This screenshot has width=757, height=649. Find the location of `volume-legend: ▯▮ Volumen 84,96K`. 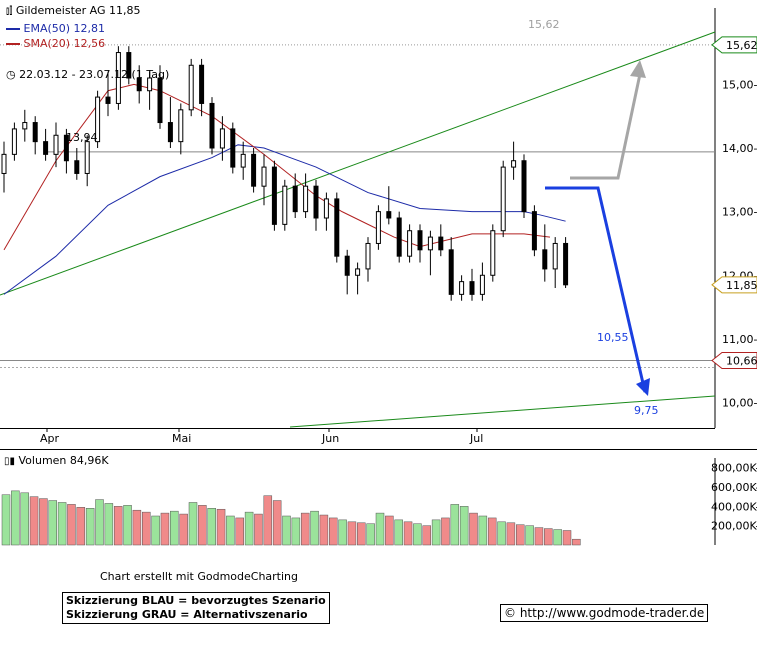

volume-legend: ▯▮ Volumen 84,96K is located at coordinates (56, 460).